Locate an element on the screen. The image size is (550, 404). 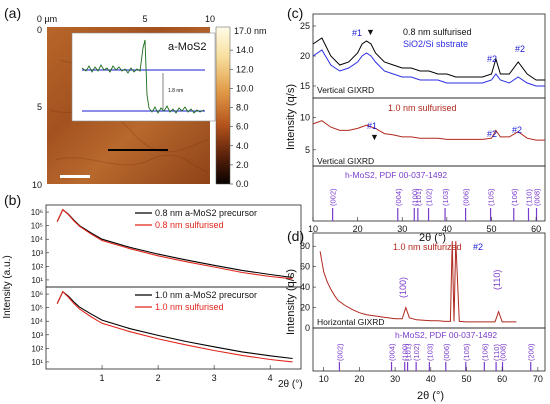
colorbar-tick-label: 2.0 is located at coordinates (242, 165).